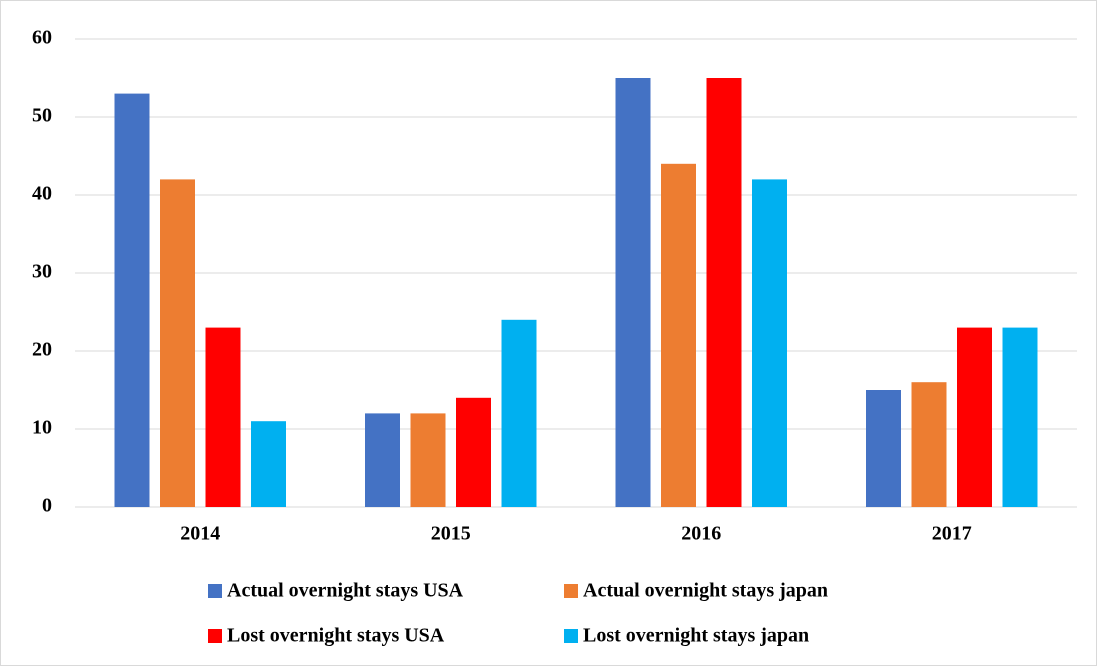  Describe the element at coordinates (42, 350) in the screenshot. I see `y-tick-label: 20` at that location.